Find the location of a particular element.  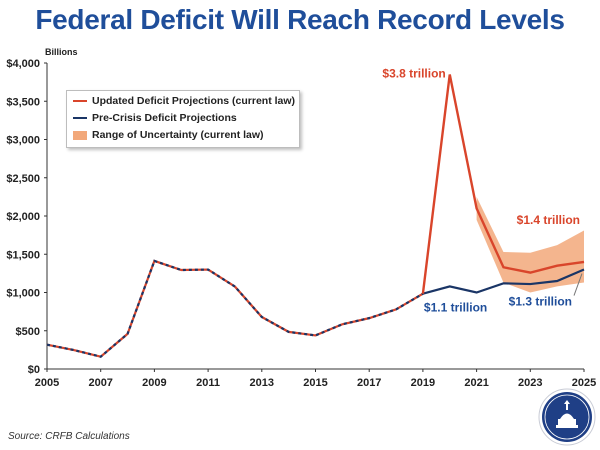

x-tick-label: 2023 is located at coordinates (530, 383).